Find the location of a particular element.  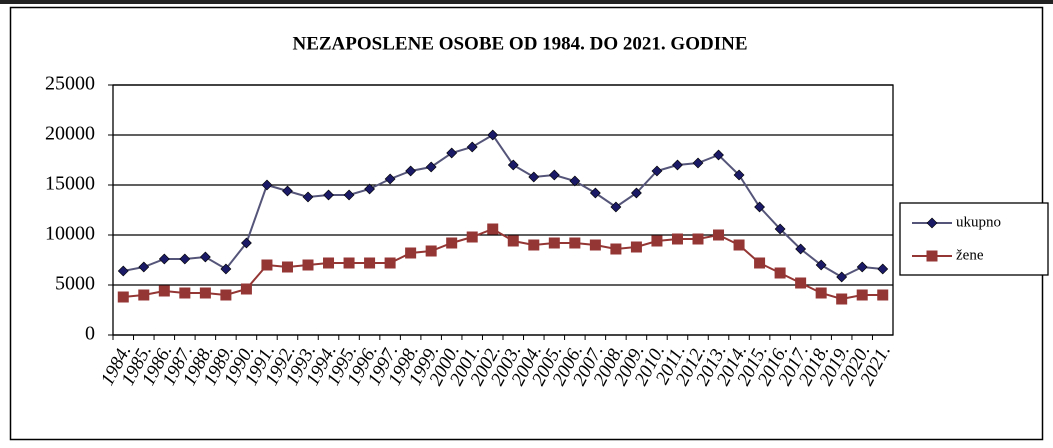

y-tick-label: 10000 is located at coordinates (70, 234).